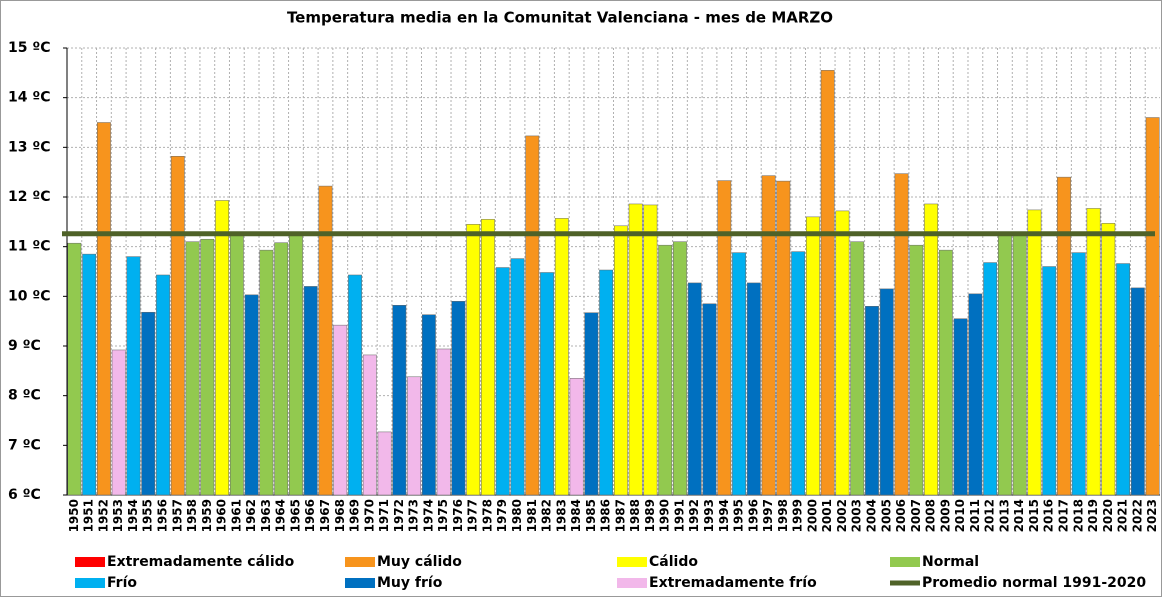  I want to click on y-tick-label: 14 ºC, so click(29, 98).